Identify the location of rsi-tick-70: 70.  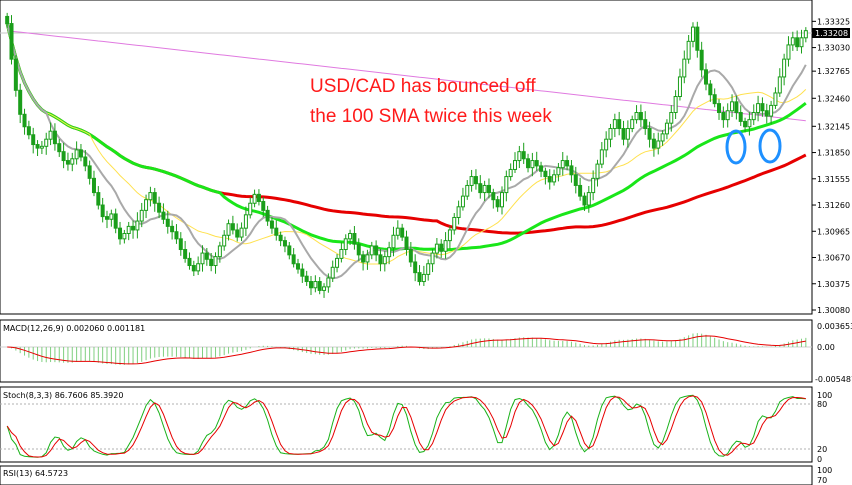
(822, 480).